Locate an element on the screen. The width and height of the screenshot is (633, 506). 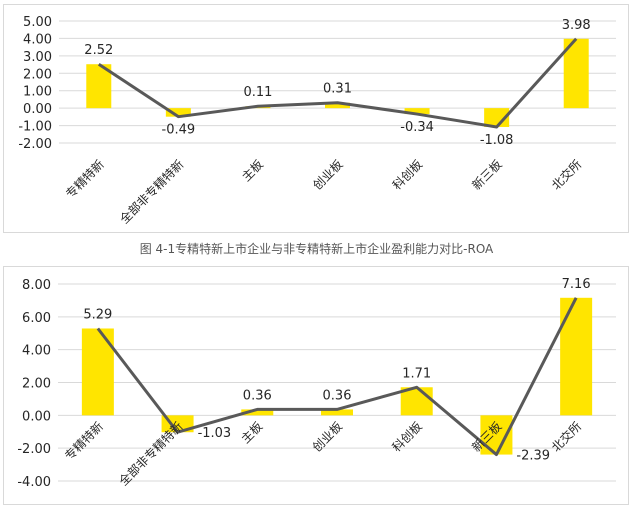
data-label: 3.98 is located at coordinates (576, 25).